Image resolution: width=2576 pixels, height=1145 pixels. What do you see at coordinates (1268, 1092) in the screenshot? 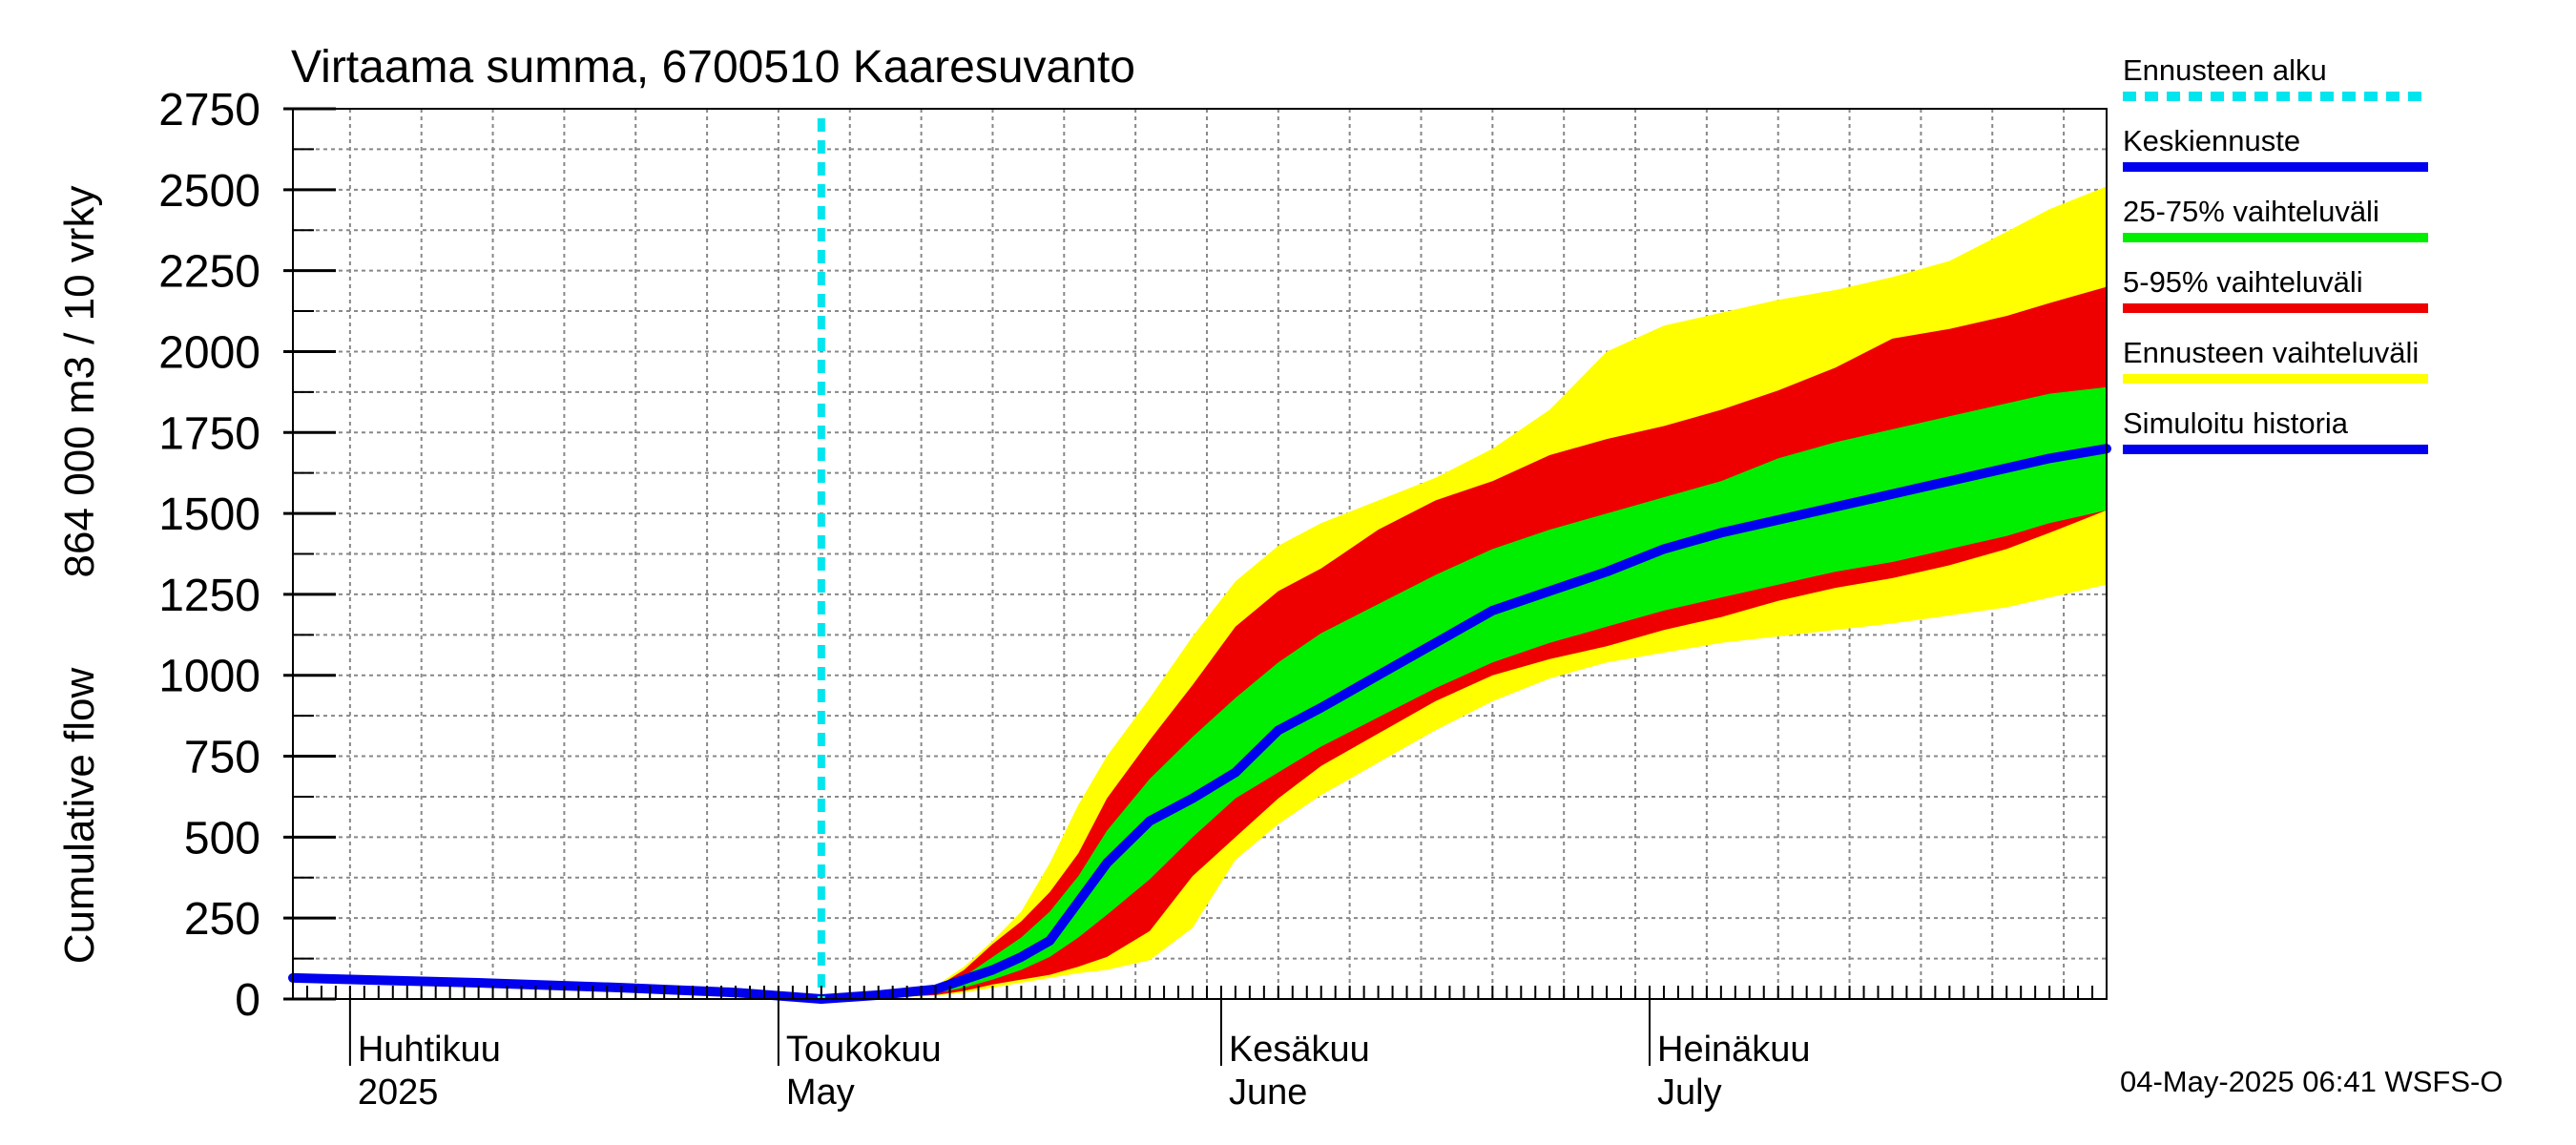
I see `x-month-sublabel: June` at bounding box center [1268, 1092].